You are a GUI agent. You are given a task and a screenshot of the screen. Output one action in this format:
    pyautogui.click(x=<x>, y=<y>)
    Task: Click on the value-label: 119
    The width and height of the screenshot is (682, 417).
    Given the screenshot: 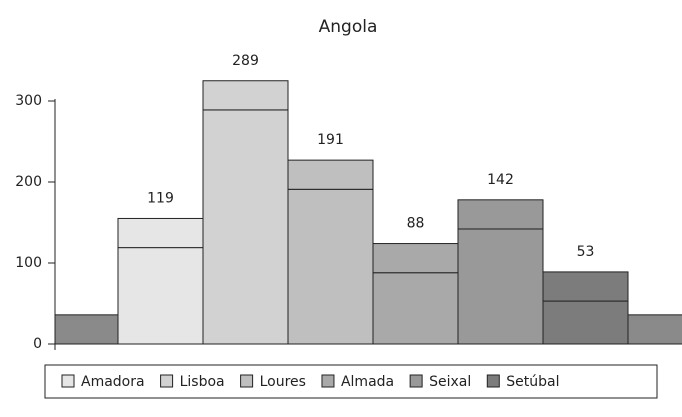 What is the action you would take?
    pyautogui.click(x=160, y=198)
    